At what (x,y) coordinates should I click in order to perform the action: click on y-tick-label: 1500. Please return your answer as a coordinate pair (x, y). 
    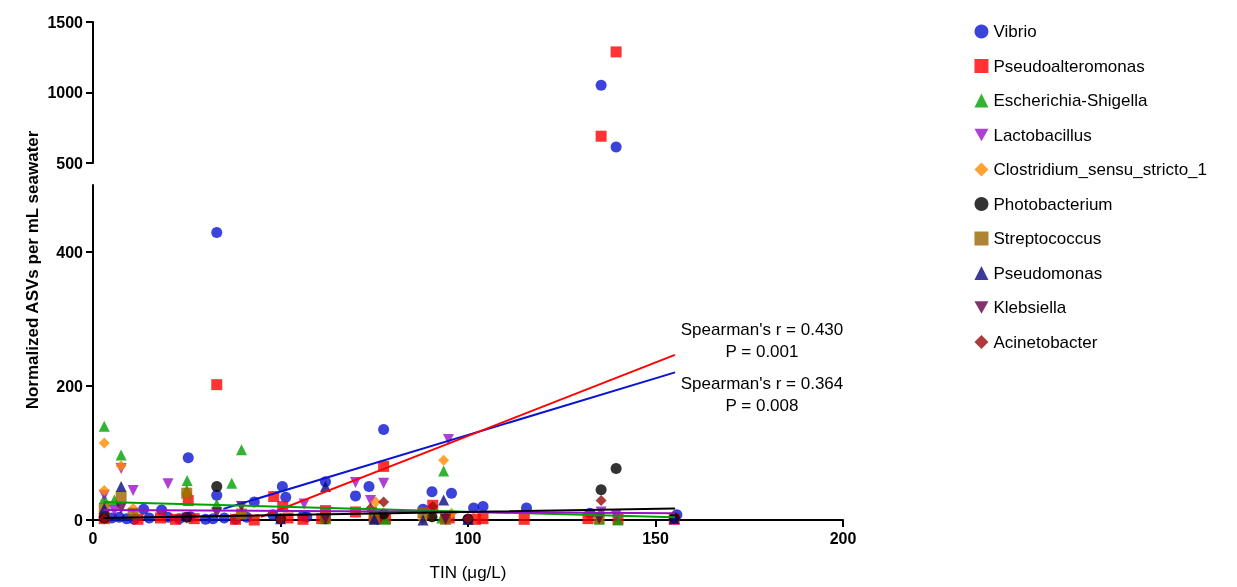
    Looking at the image, I should click on (65, 22).